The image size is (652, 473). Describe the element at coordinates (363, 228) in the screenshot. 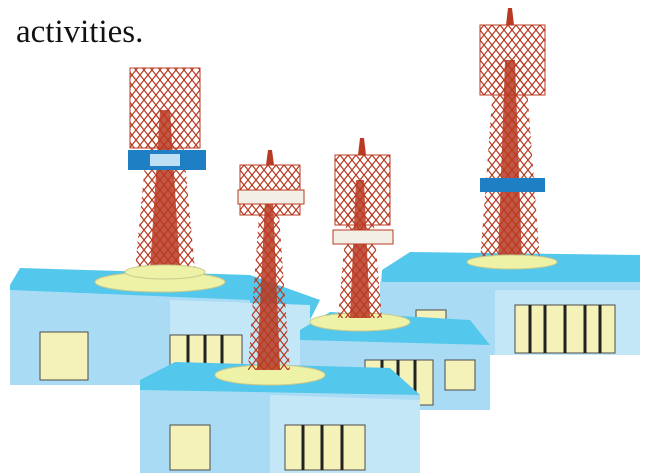

I see `tower-middle` at that location.